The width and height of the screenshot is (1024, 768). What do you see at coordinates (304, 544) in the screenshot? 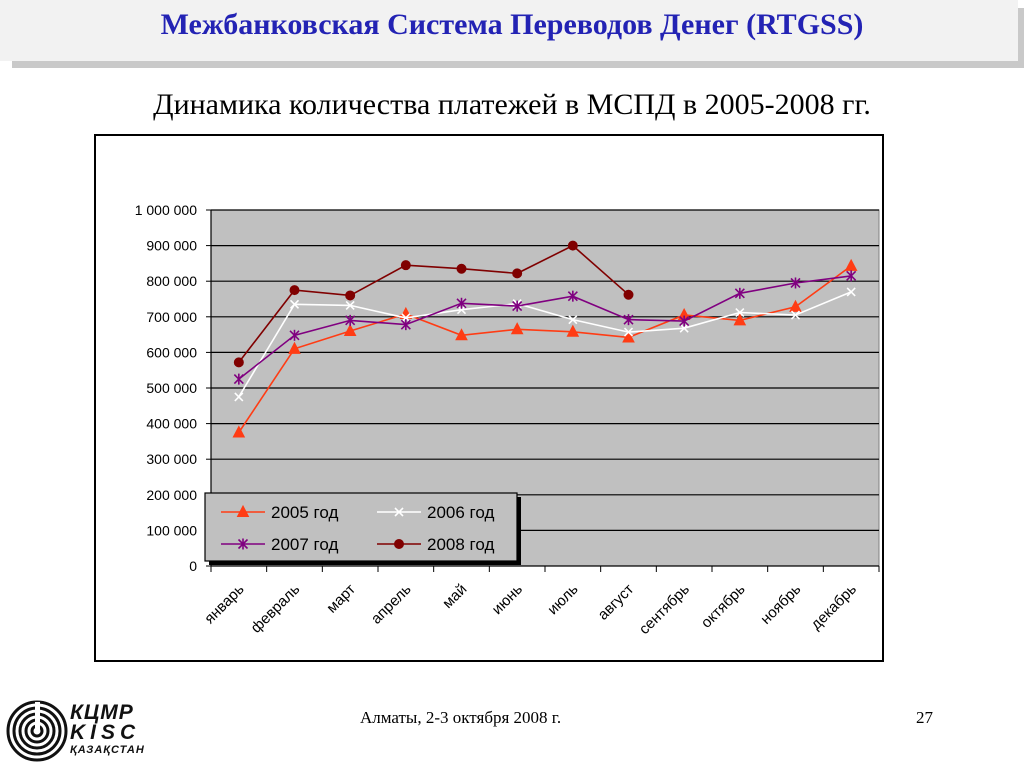
I see `legend-label: 2007 год` at bounding box center [304, 544].